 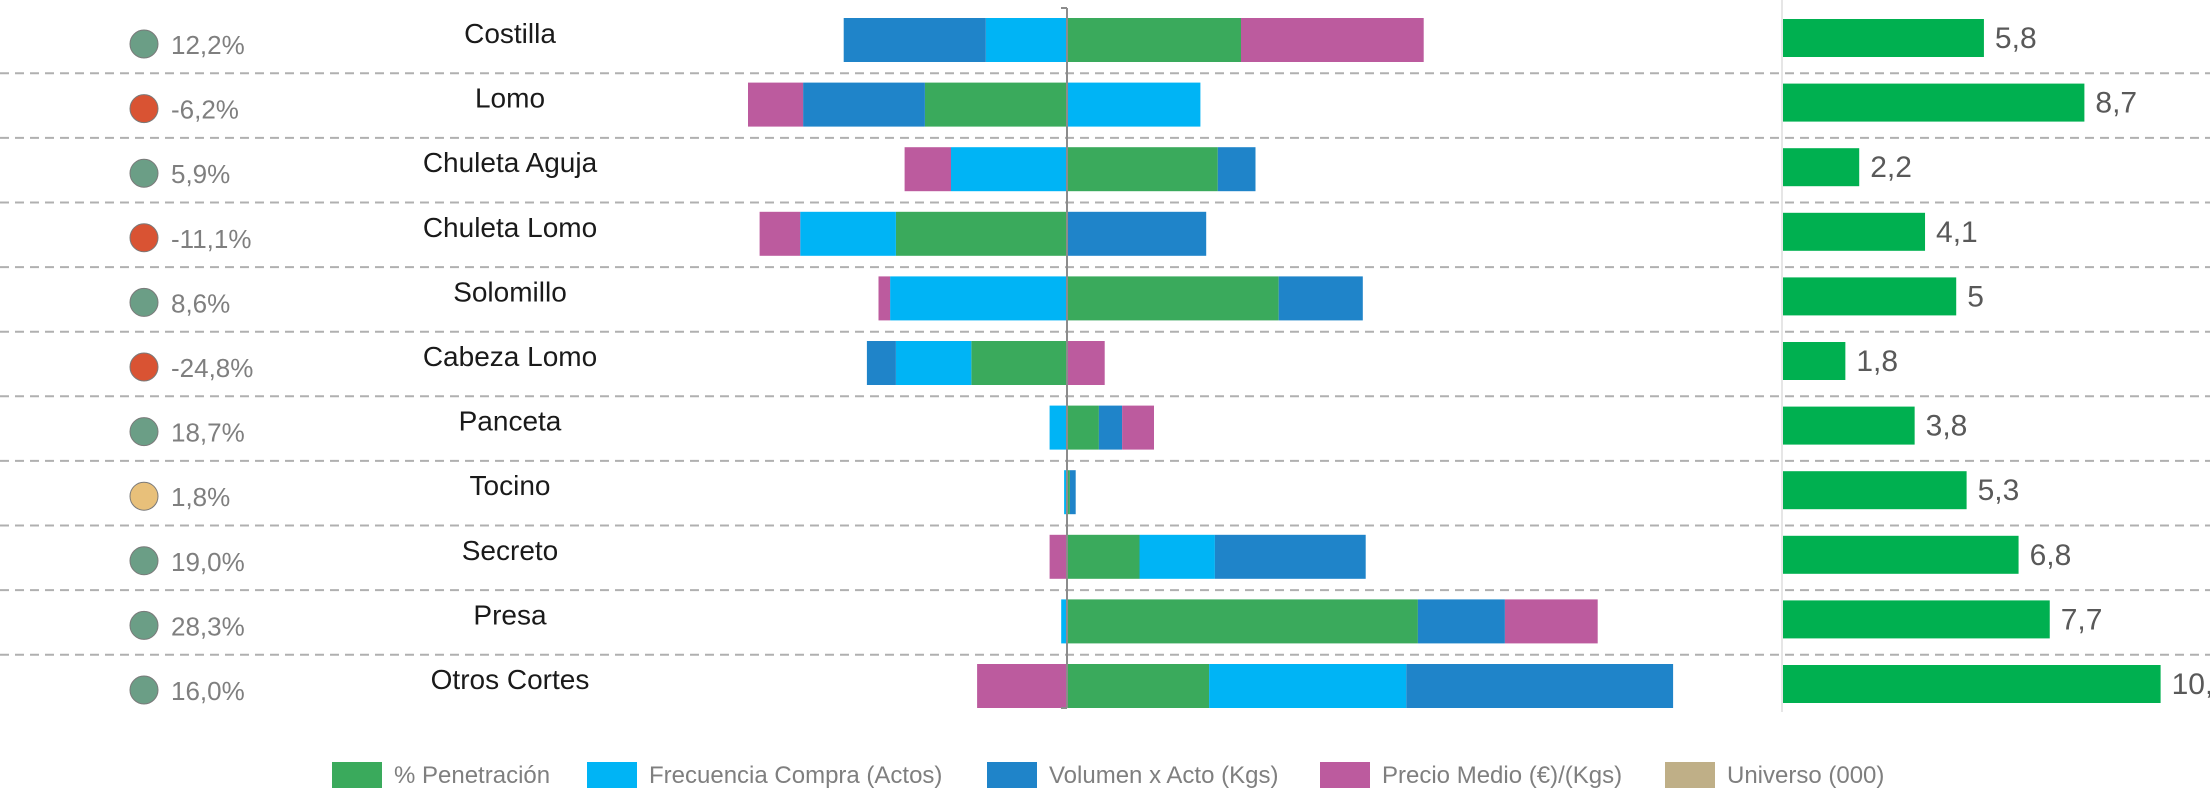 What do you see at coordinates (510, 614) in the screenshot?
I see `category-label: Presa` at bounding box center [510, 614].